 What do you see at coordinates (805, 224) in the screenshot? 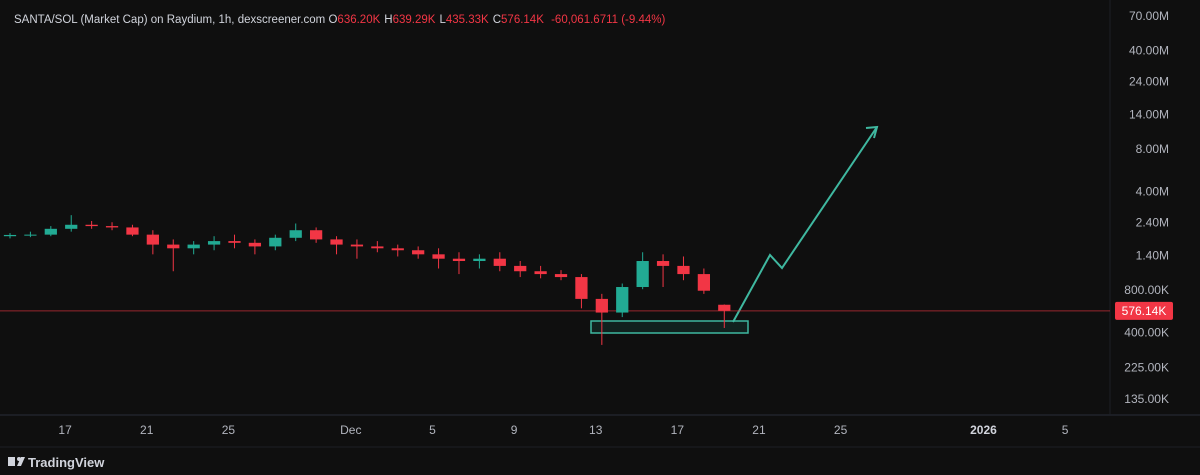
I see `projection-arrow` at bounding box center [805, 224].